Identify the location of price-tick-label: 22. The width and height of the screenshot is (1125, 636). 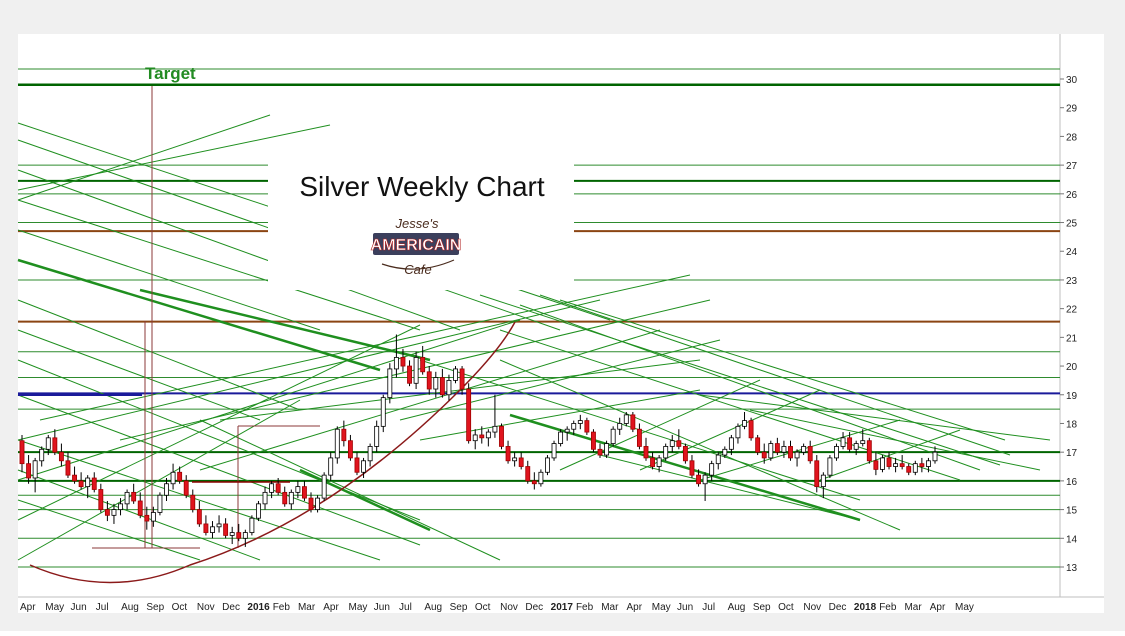
(1072, 310).